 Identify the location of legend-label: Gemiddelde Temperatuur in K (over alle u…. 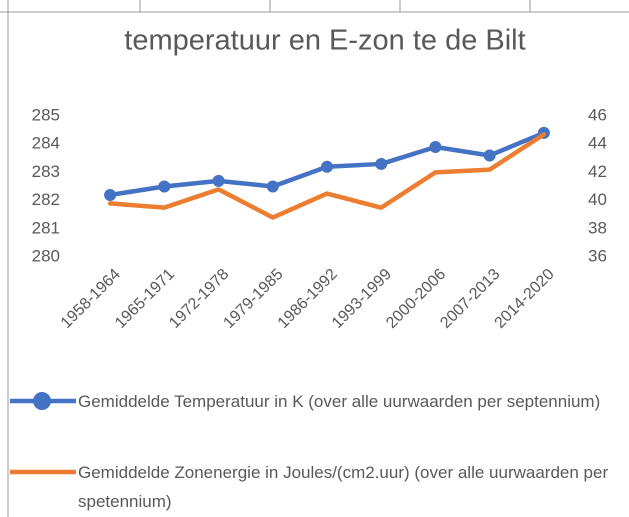
(339, 401).